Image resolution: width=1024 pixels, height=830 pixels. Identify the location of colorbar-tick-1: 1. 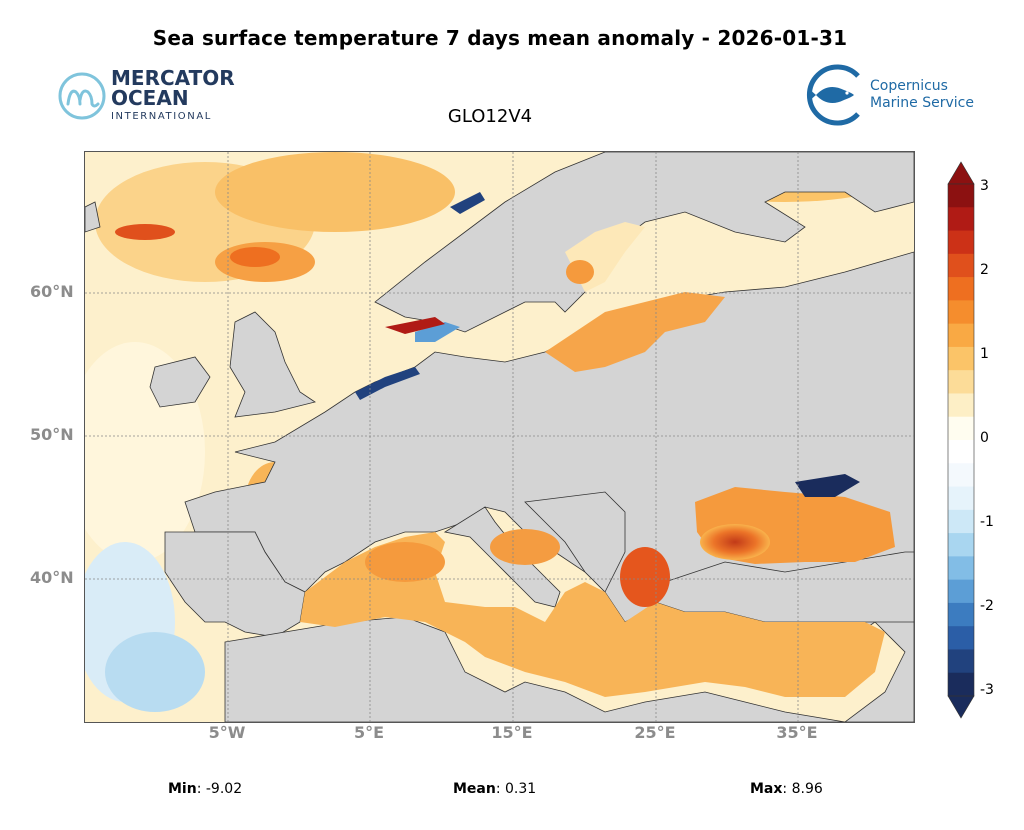
(984, 354).